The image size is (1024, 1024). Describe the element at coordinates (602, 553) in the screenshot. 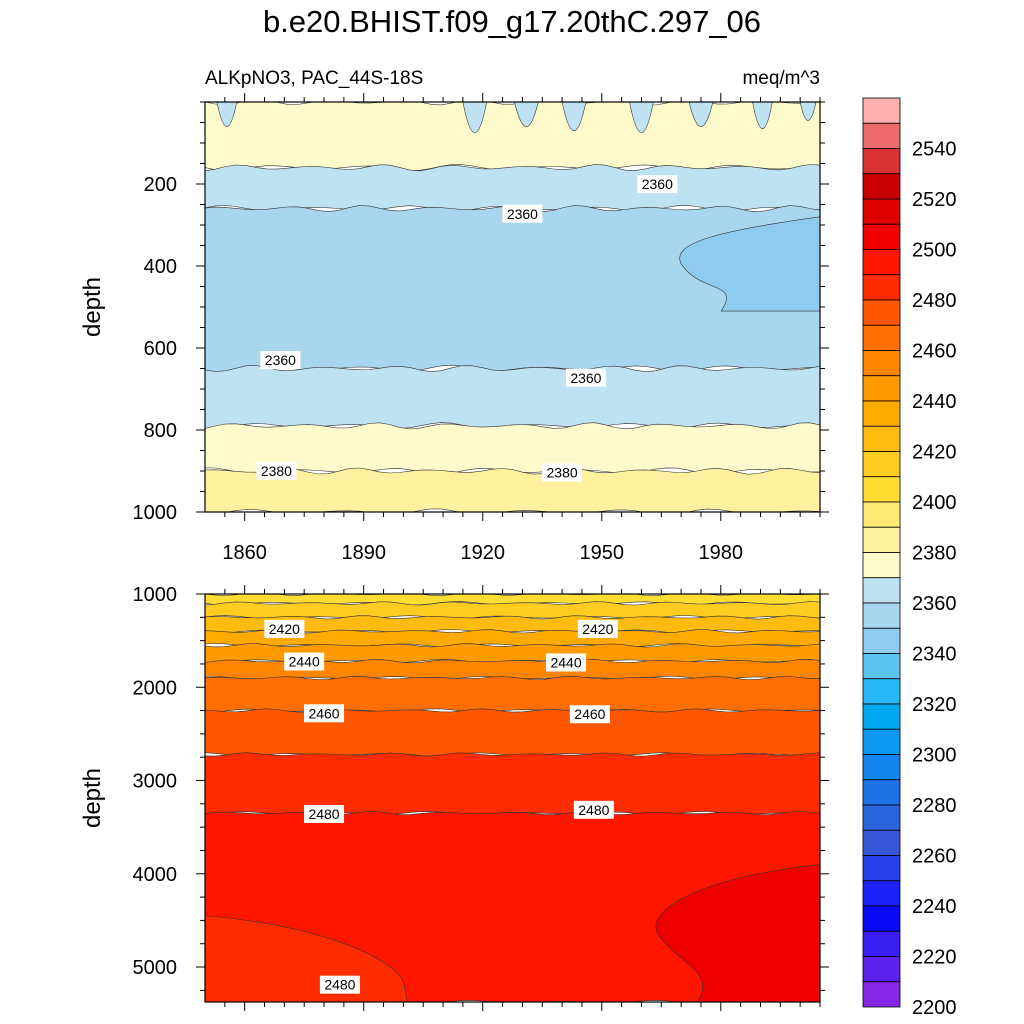

I see `x-tick-label: 1950` at that location.